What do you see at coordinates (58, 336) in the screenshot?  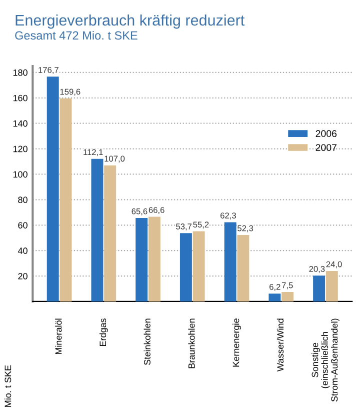 I see `x-tick-label: Mineralöl` at bounding box center [58, 336].